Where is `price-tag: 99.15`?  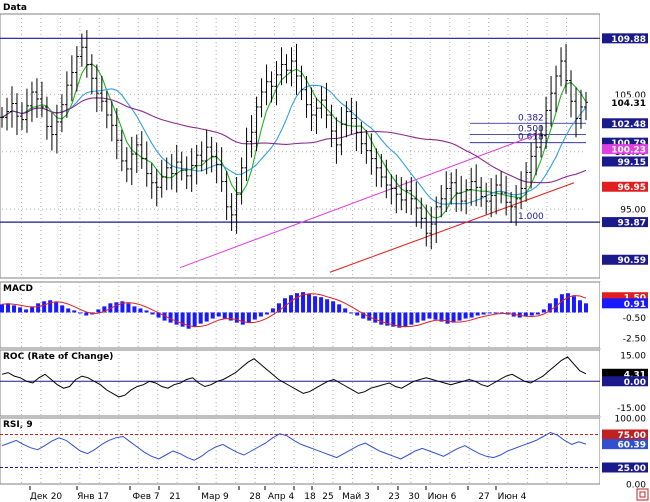
price-tag: 99.15 is located at coordinates (632, 163).